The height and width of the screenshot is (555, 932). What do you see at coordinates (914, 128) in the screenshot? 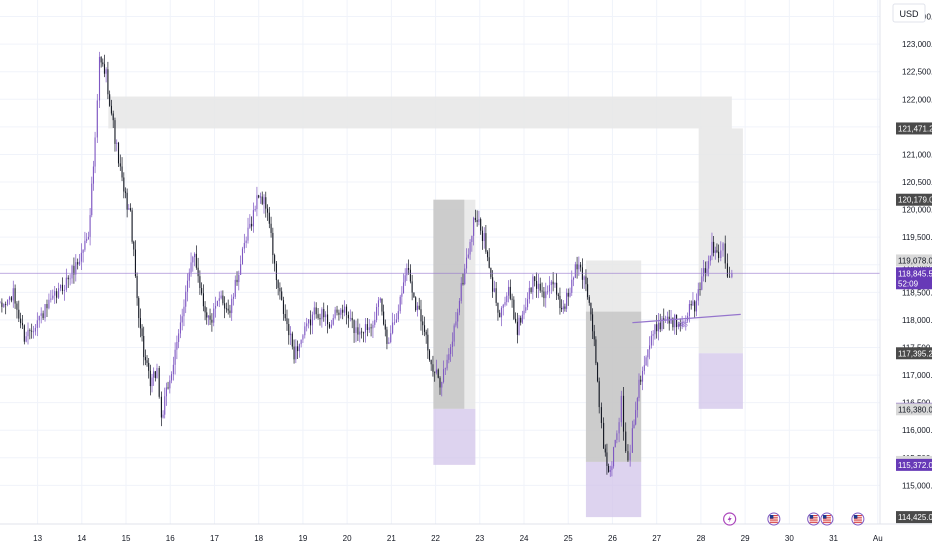
I see `price-label-box` at bounding box center [914, 128].